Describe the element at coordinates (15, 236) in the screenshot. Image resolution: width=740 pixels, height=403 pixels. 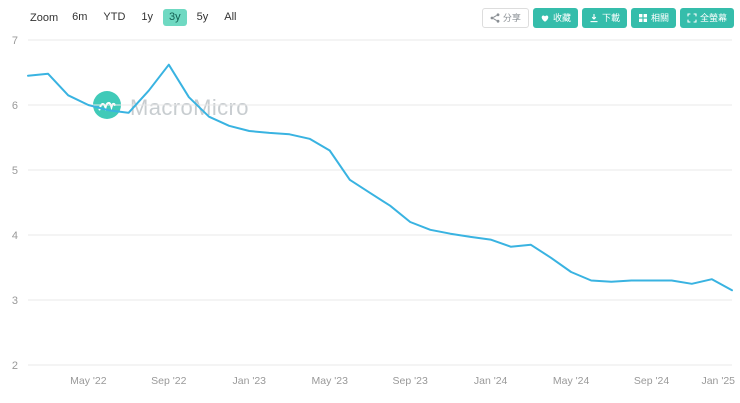
I see `y-tick-label: 4` at that location.